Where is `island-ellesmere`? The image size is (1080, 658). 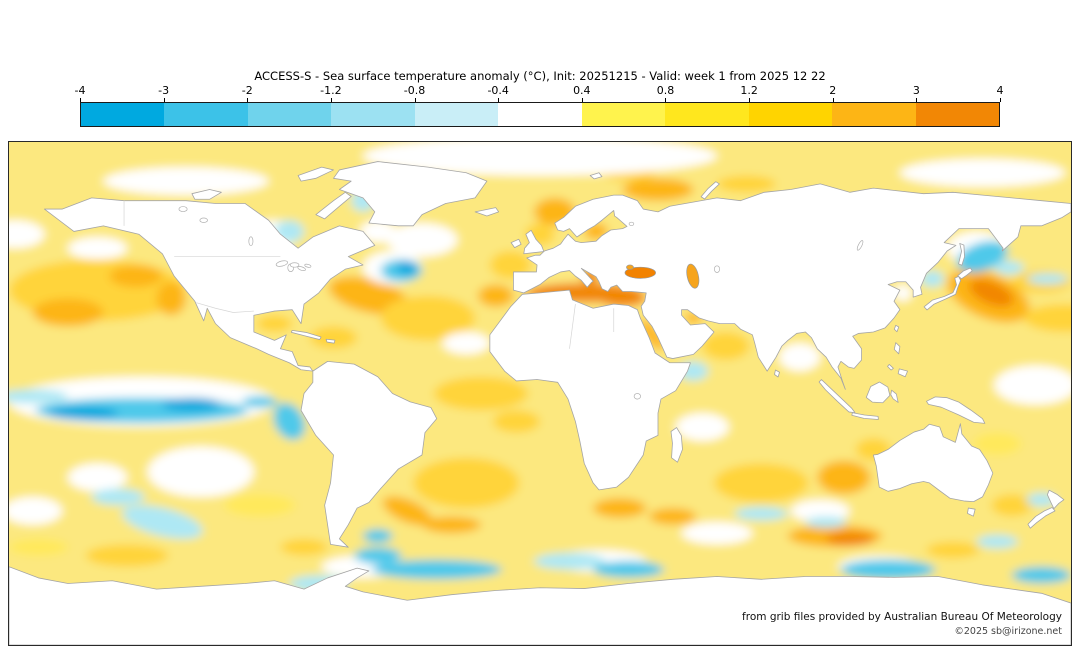
island-ellesmere is located at coordinates (315, 174).